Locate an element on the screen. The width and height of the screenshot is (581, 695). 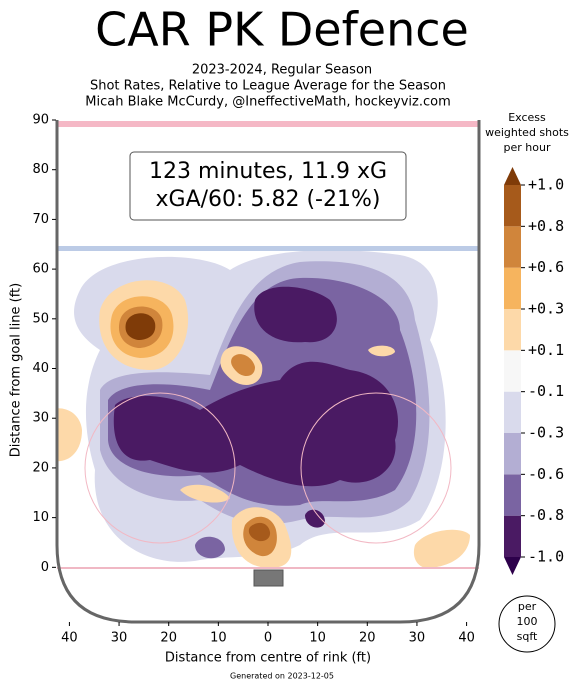
blue-line is located at coordinates (268, 248).